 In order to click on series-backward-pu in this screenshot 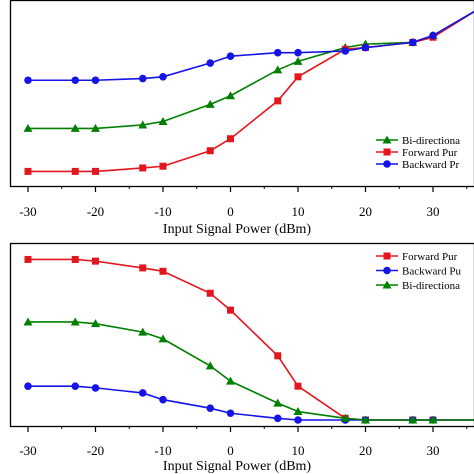, I will do `click(249, 403)`.